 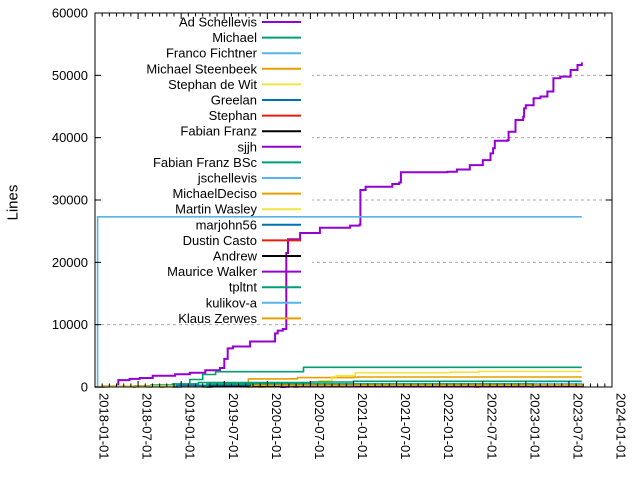 I want to click on legend-label-1: Ad Schellevis, so click(x=218, y=22).